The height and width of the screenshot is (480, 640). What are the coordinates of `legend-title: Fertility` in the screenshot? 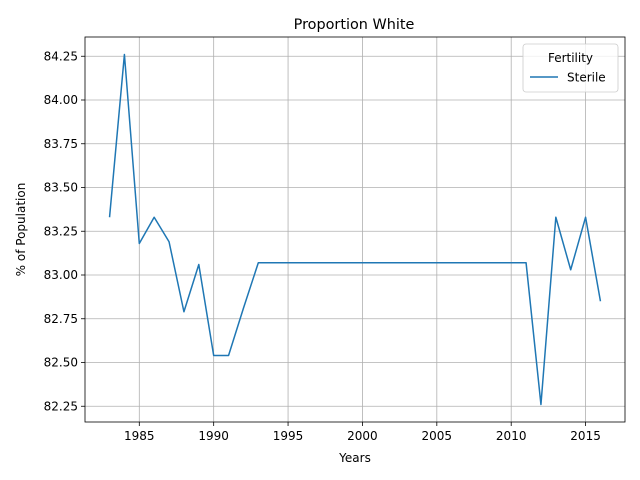 It's located at (570, 58).